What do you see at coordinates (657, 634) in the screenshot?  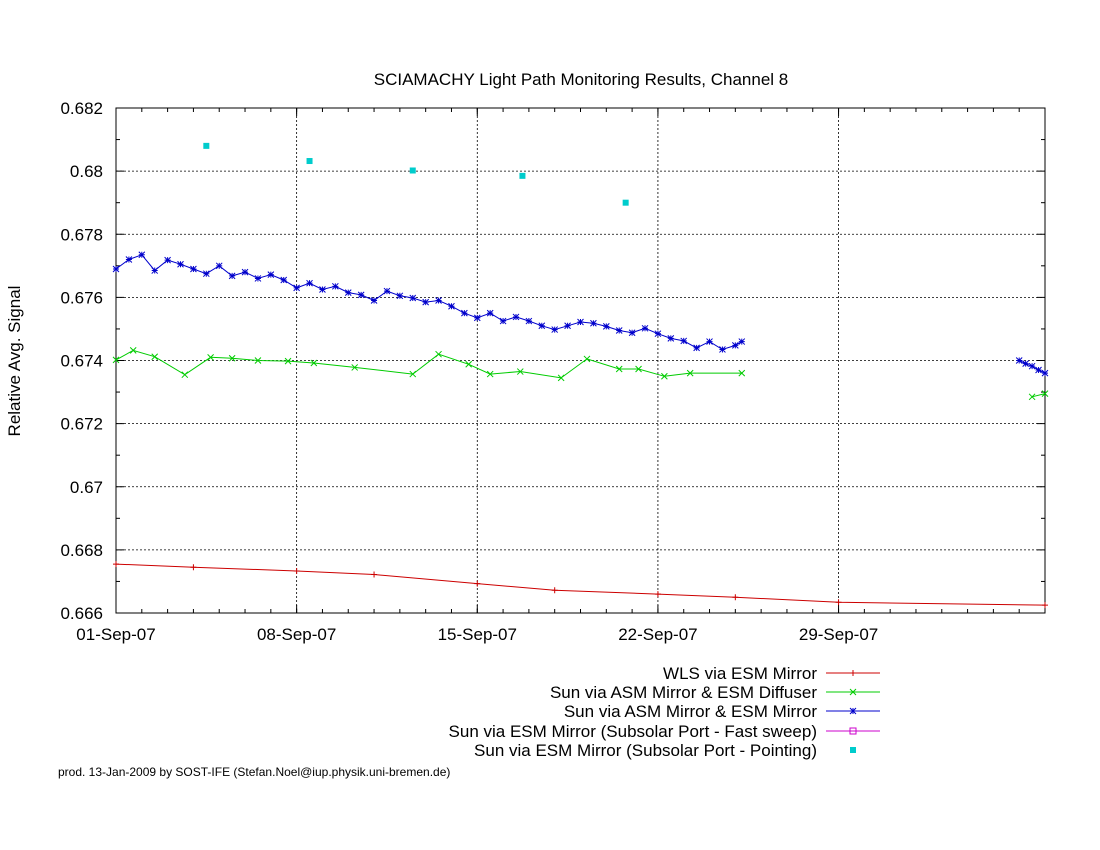 I see `x-tick-label: 22-Sep-07` at bounding box center [657, 634].